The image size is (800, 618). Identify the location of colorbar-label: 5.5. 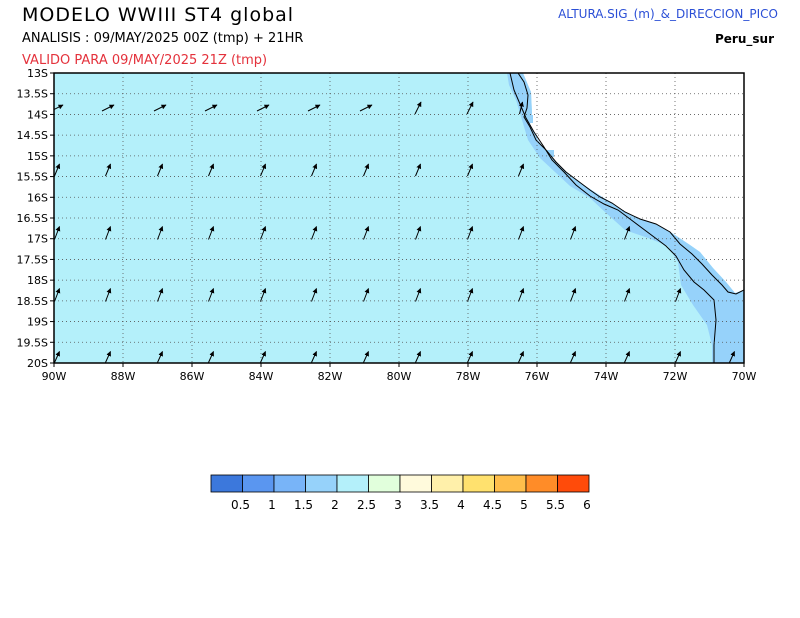
(555, 505).